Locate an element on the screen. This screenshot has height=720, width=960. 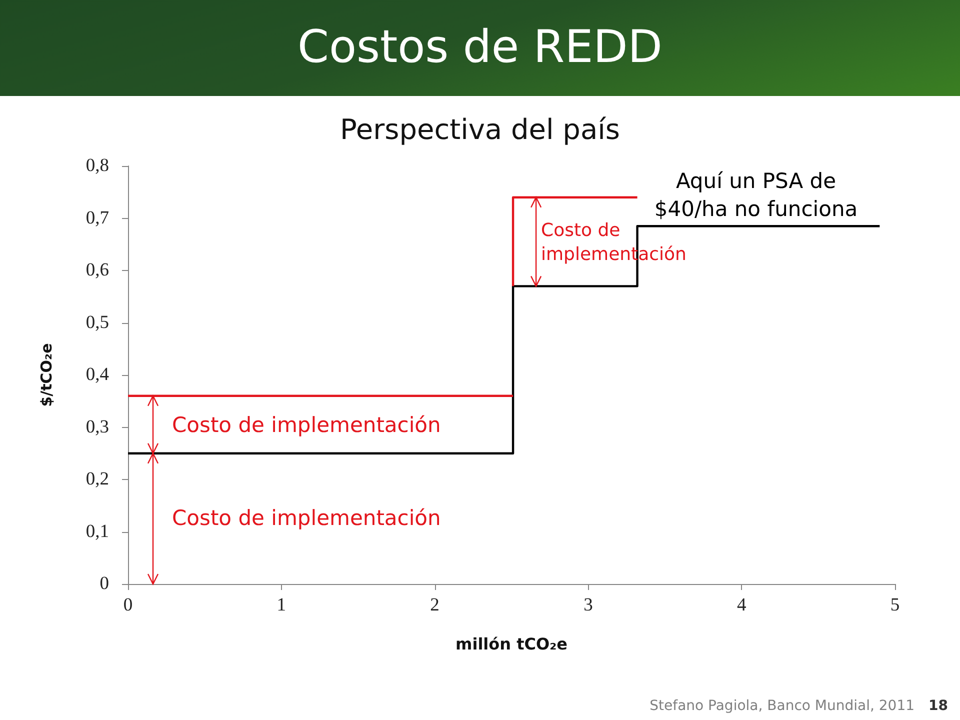
y-tick-label: 0,6 is located at coordinates (97, 270).